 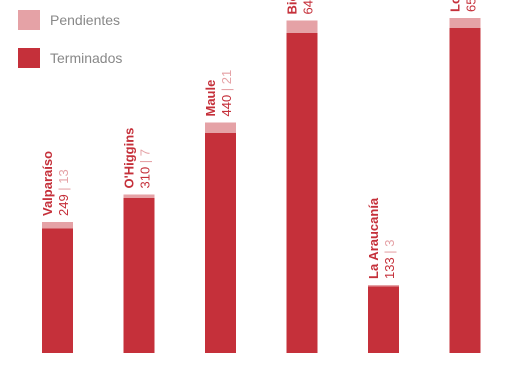 What do you see at coordinates (308, 7) in the screenshot?
I see `value-label: 640 | 25` at bounding box center [308, 7].